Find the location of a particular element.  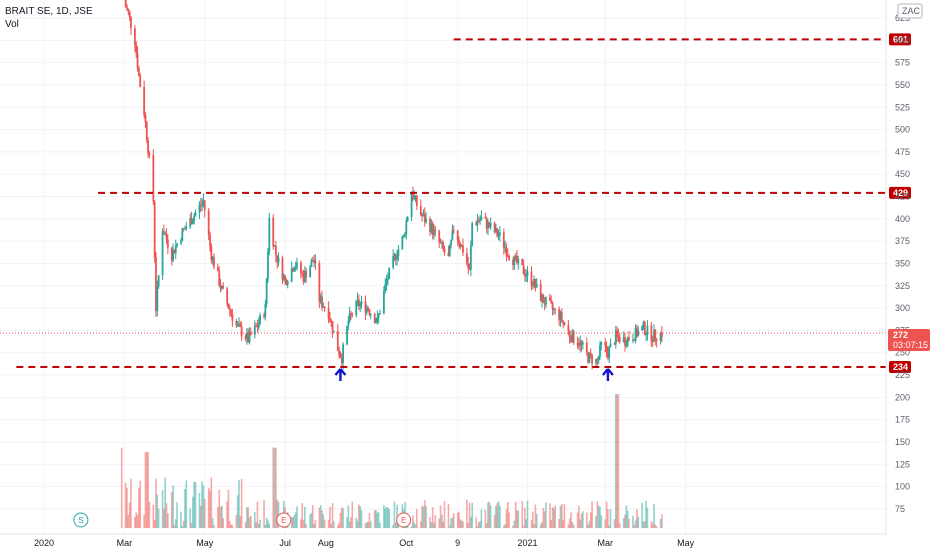

split-event-marker is located at coordinates (81, 520).